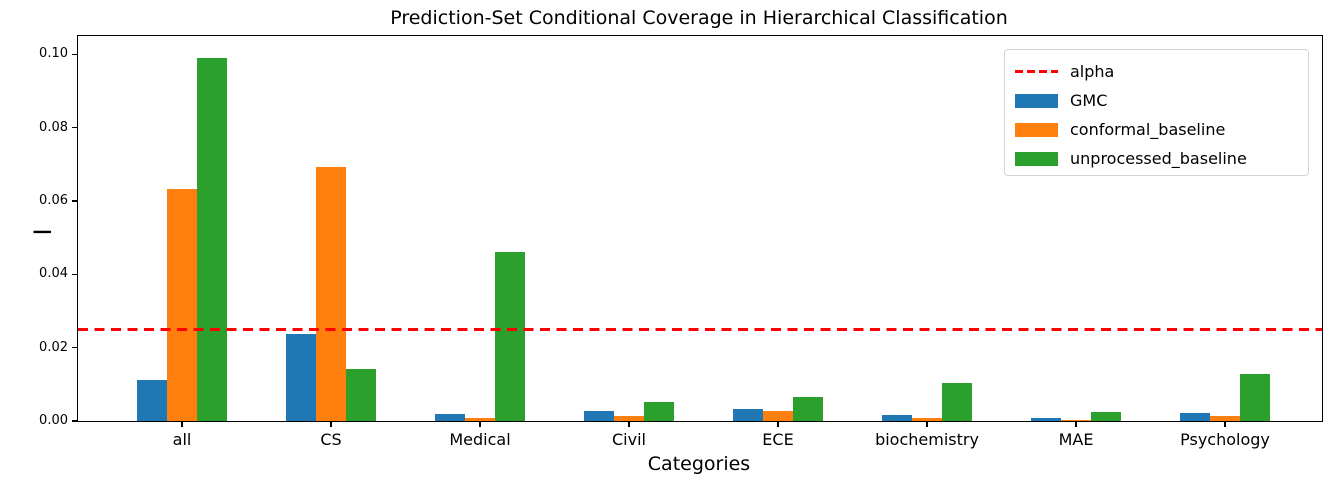 The width and height of the screenshot is (1330, 491). What do you see at coordinates (450, 417) in the screenshot?
I see `bar-GMC-Medical` at bounding box center [450, 417].